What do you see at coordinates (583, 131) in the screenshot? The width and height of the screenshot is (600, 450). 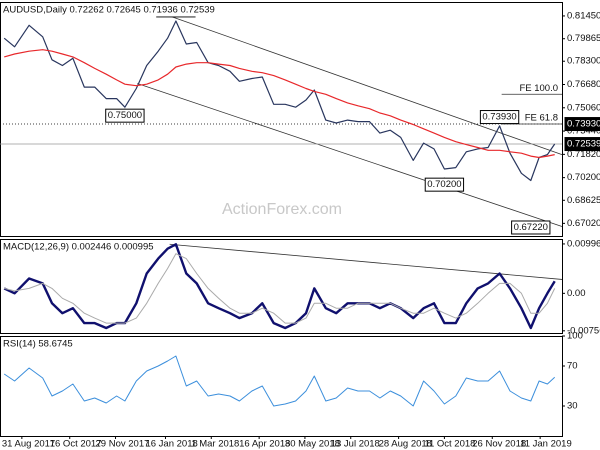 I see `y-tick-label: 0.73440` at bounding box center [583, 131].